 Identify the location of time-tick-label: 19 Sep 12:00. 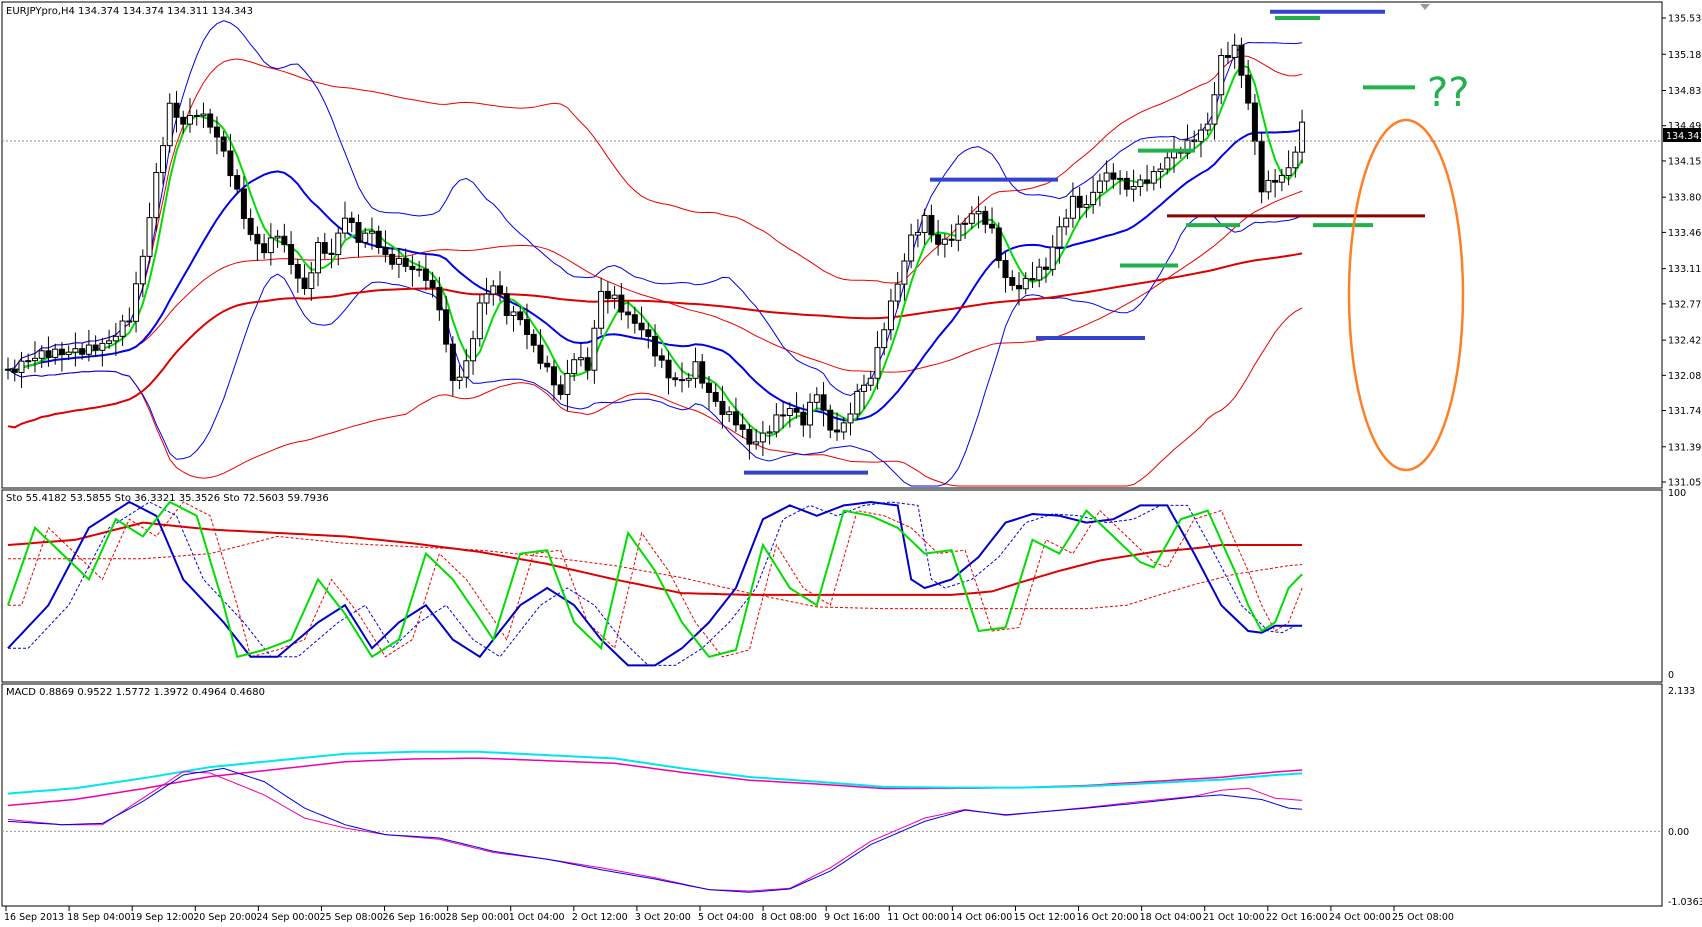
(161, 917).